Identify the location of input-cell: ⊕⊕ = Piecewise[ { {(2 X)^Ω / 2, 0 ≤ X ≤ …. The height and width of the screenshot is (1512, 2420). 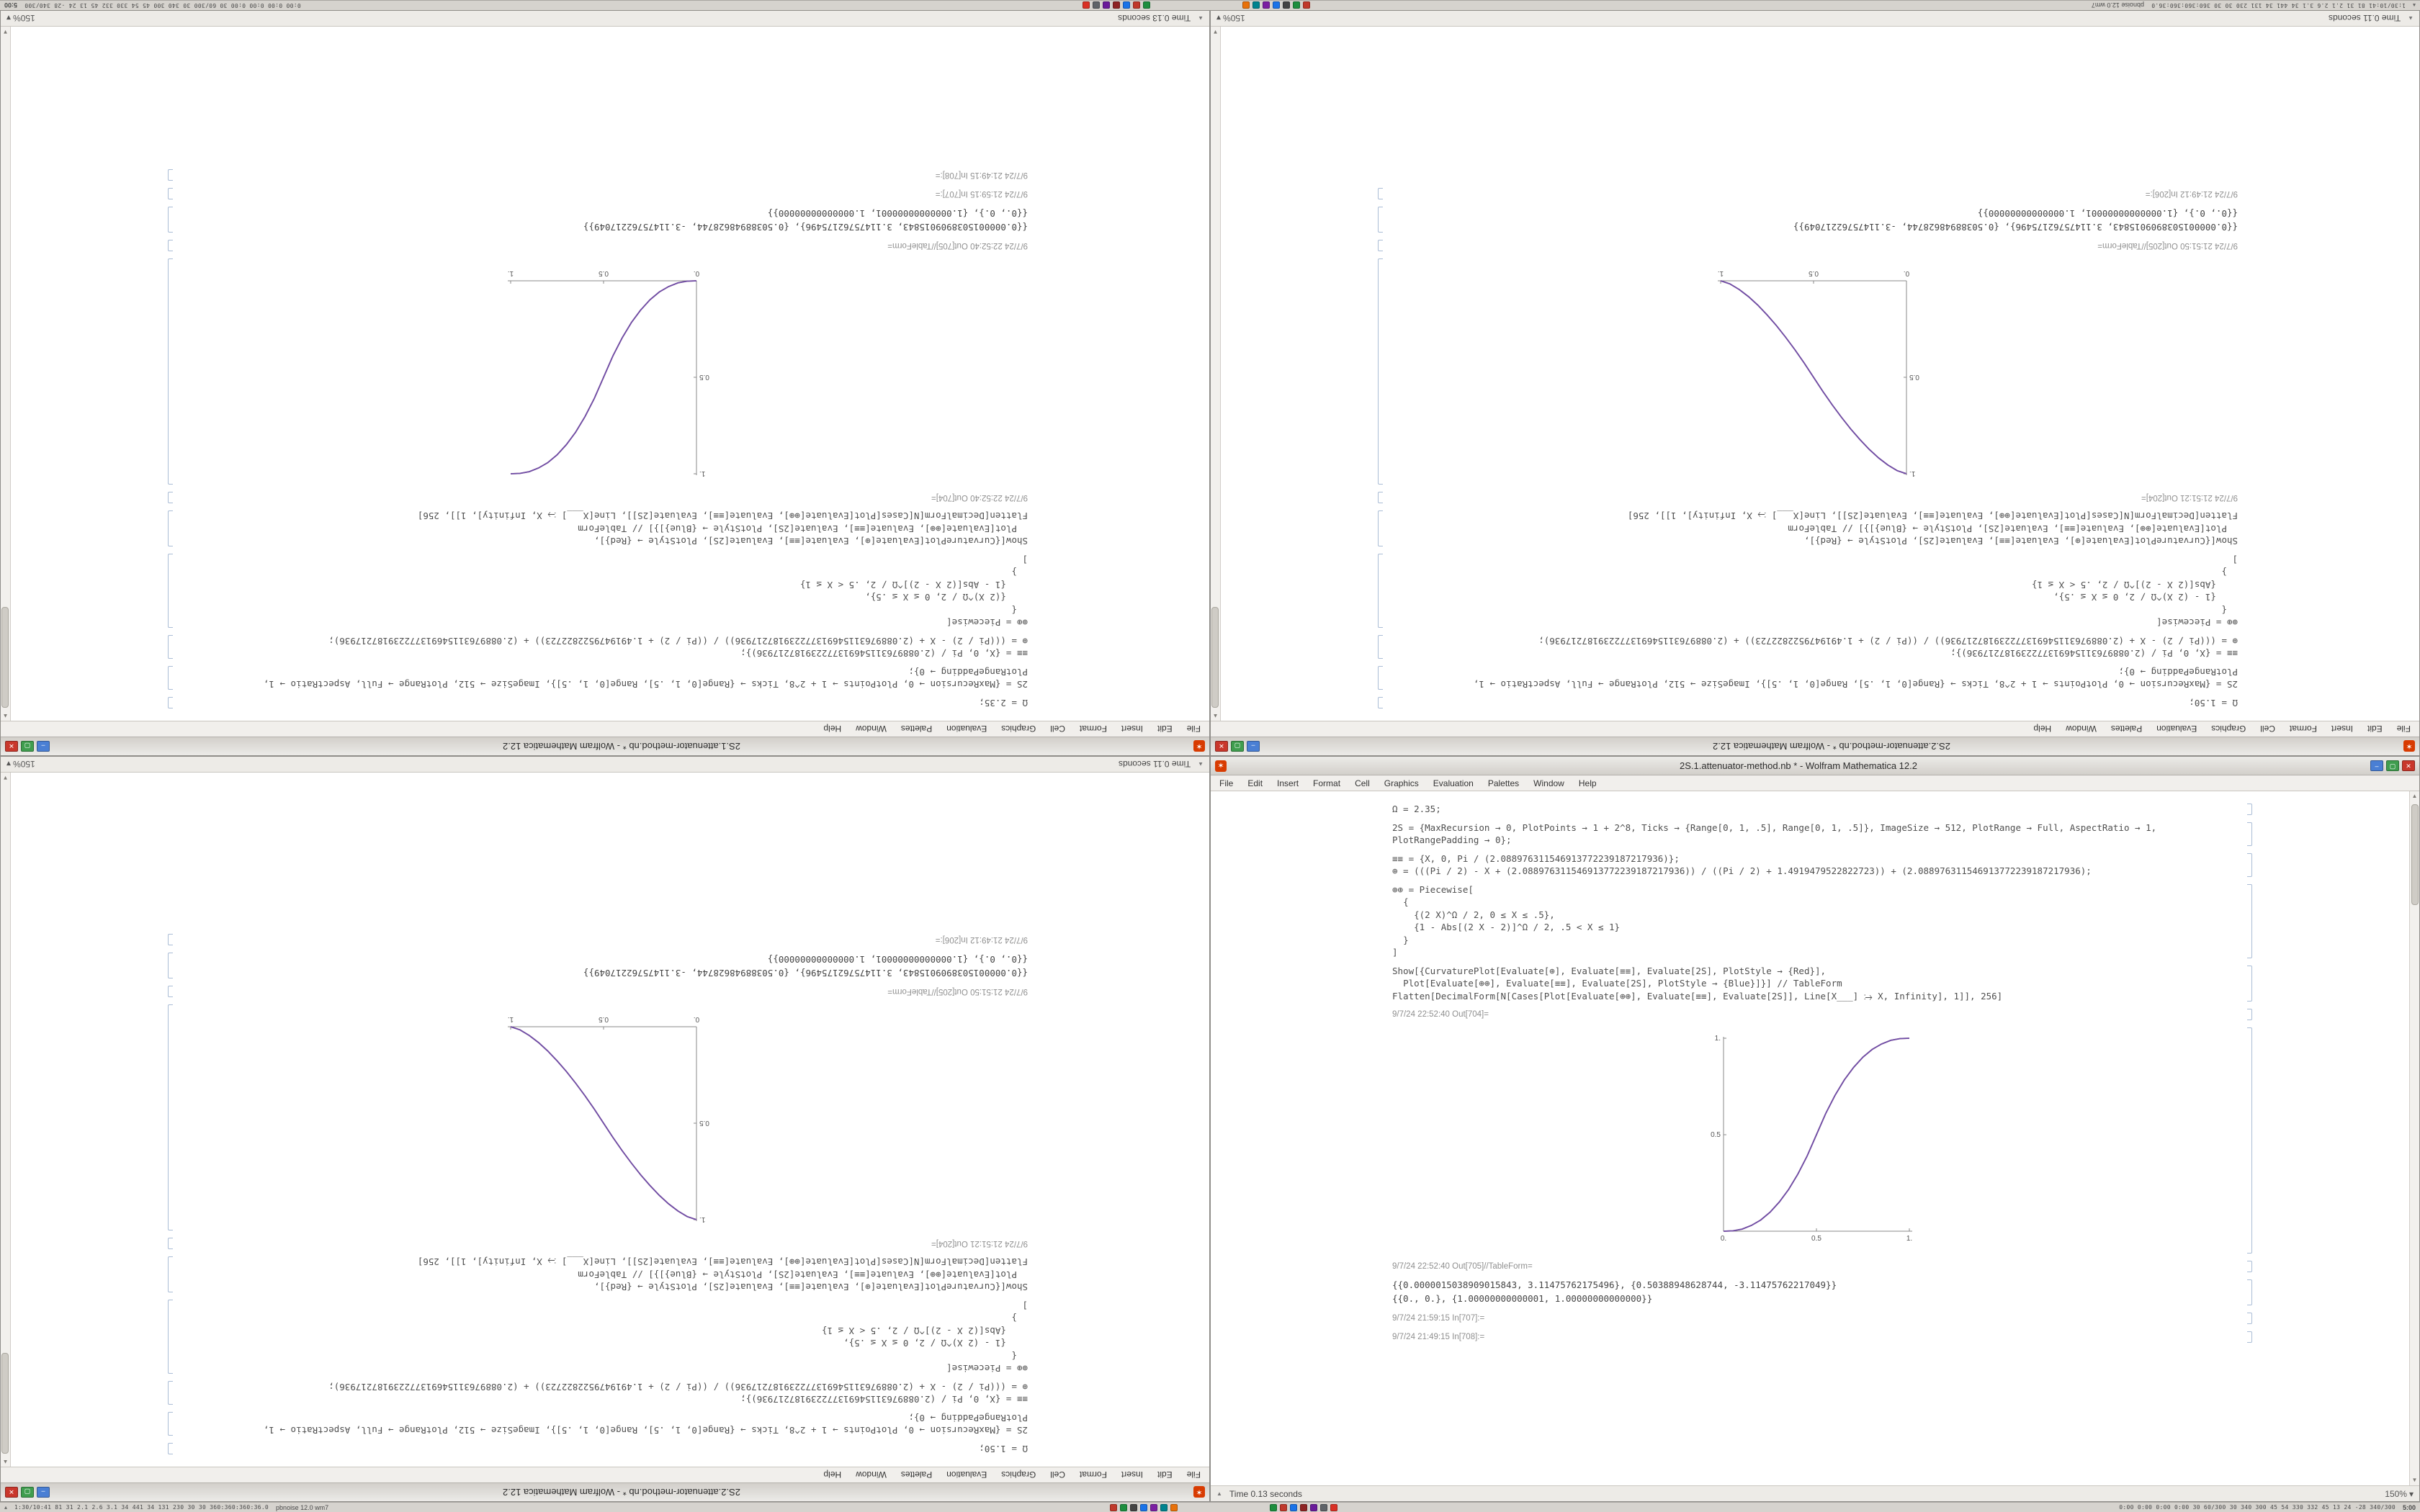
(610, 591).